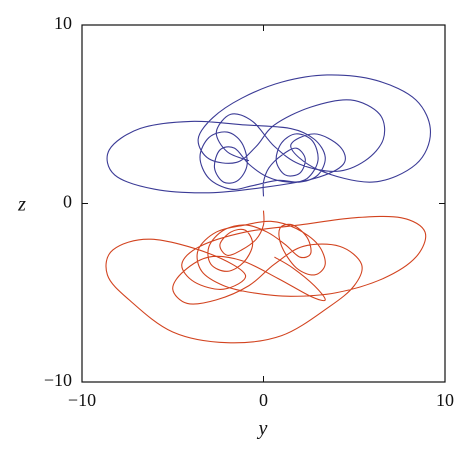  I want to click on x-tick-label: −10, so click(82, 400).